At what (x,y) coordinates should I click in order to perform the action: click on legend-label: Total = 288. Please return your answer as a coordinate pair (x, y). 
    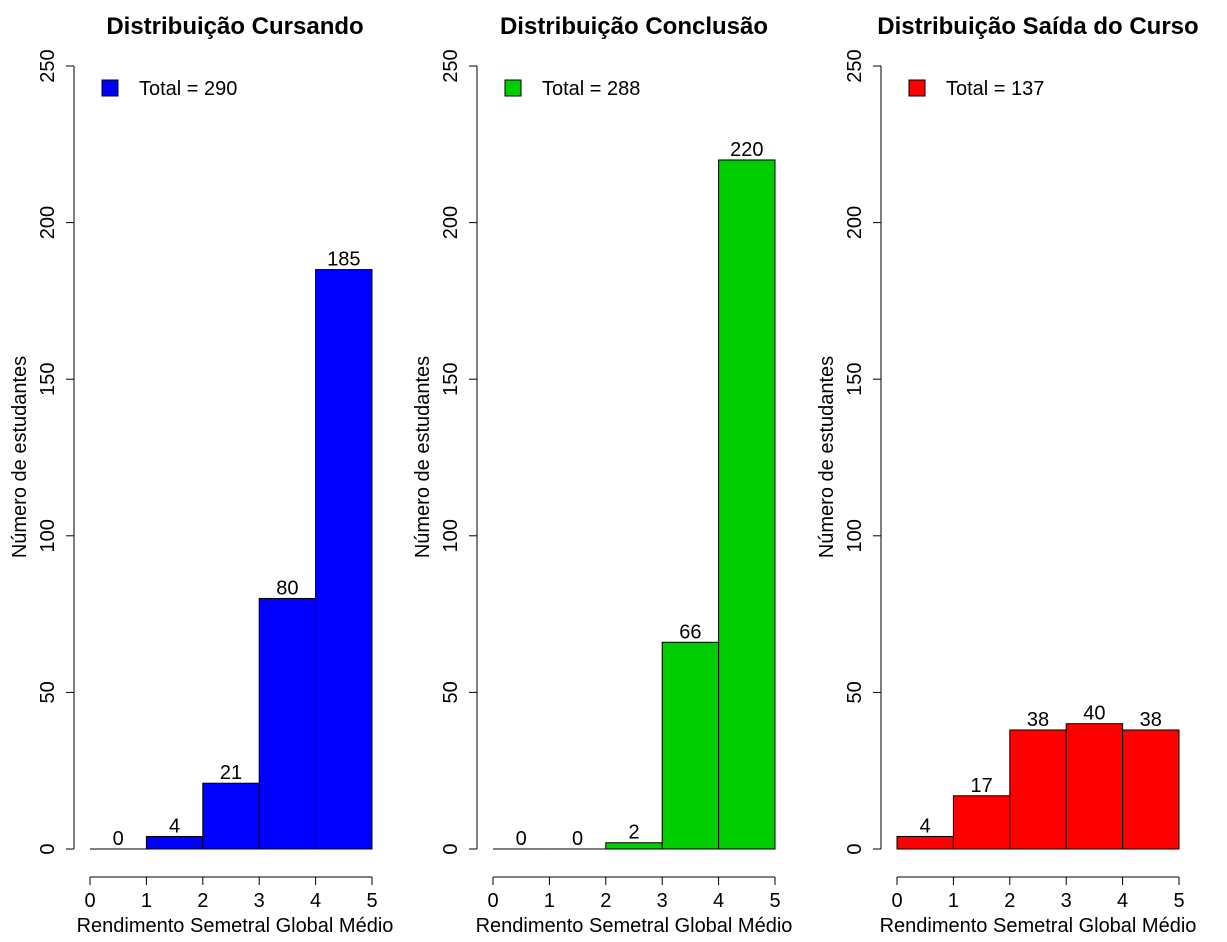
    Looking at the image, I should click on (591, 89).